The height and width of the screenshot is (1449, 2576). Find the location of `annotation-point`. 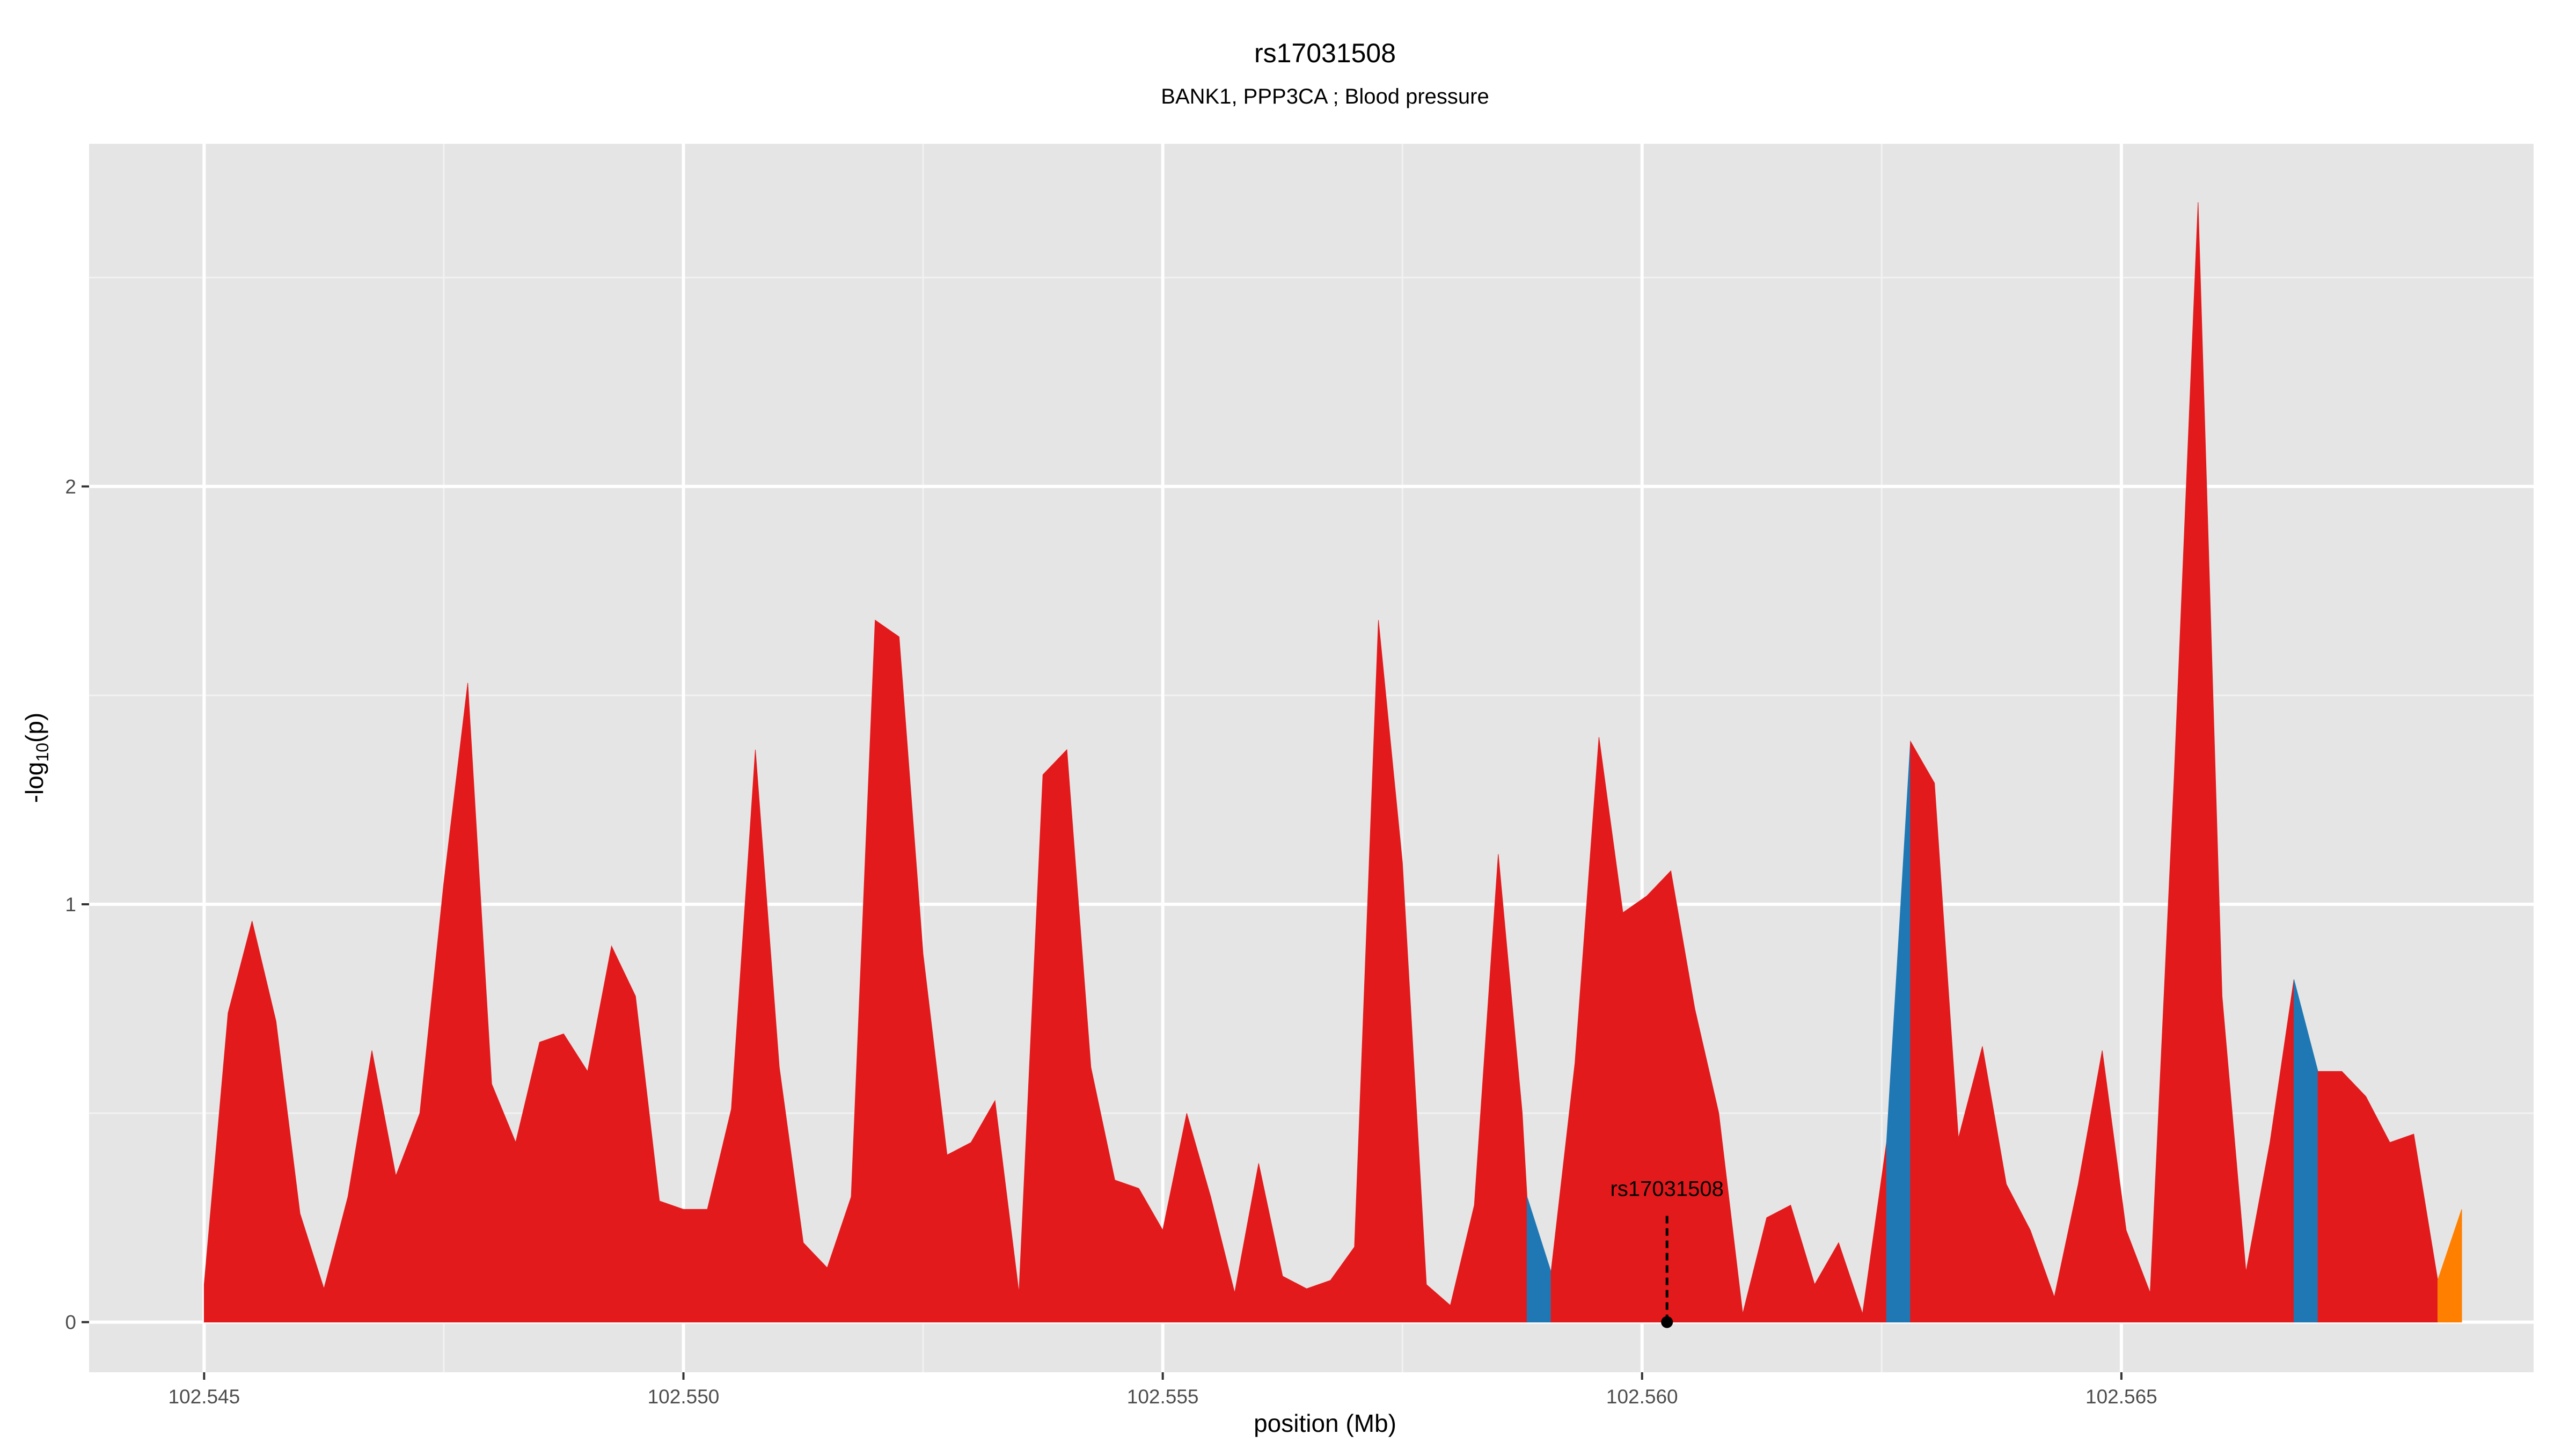

annotation-point is located at coordinates (1667, 1322).